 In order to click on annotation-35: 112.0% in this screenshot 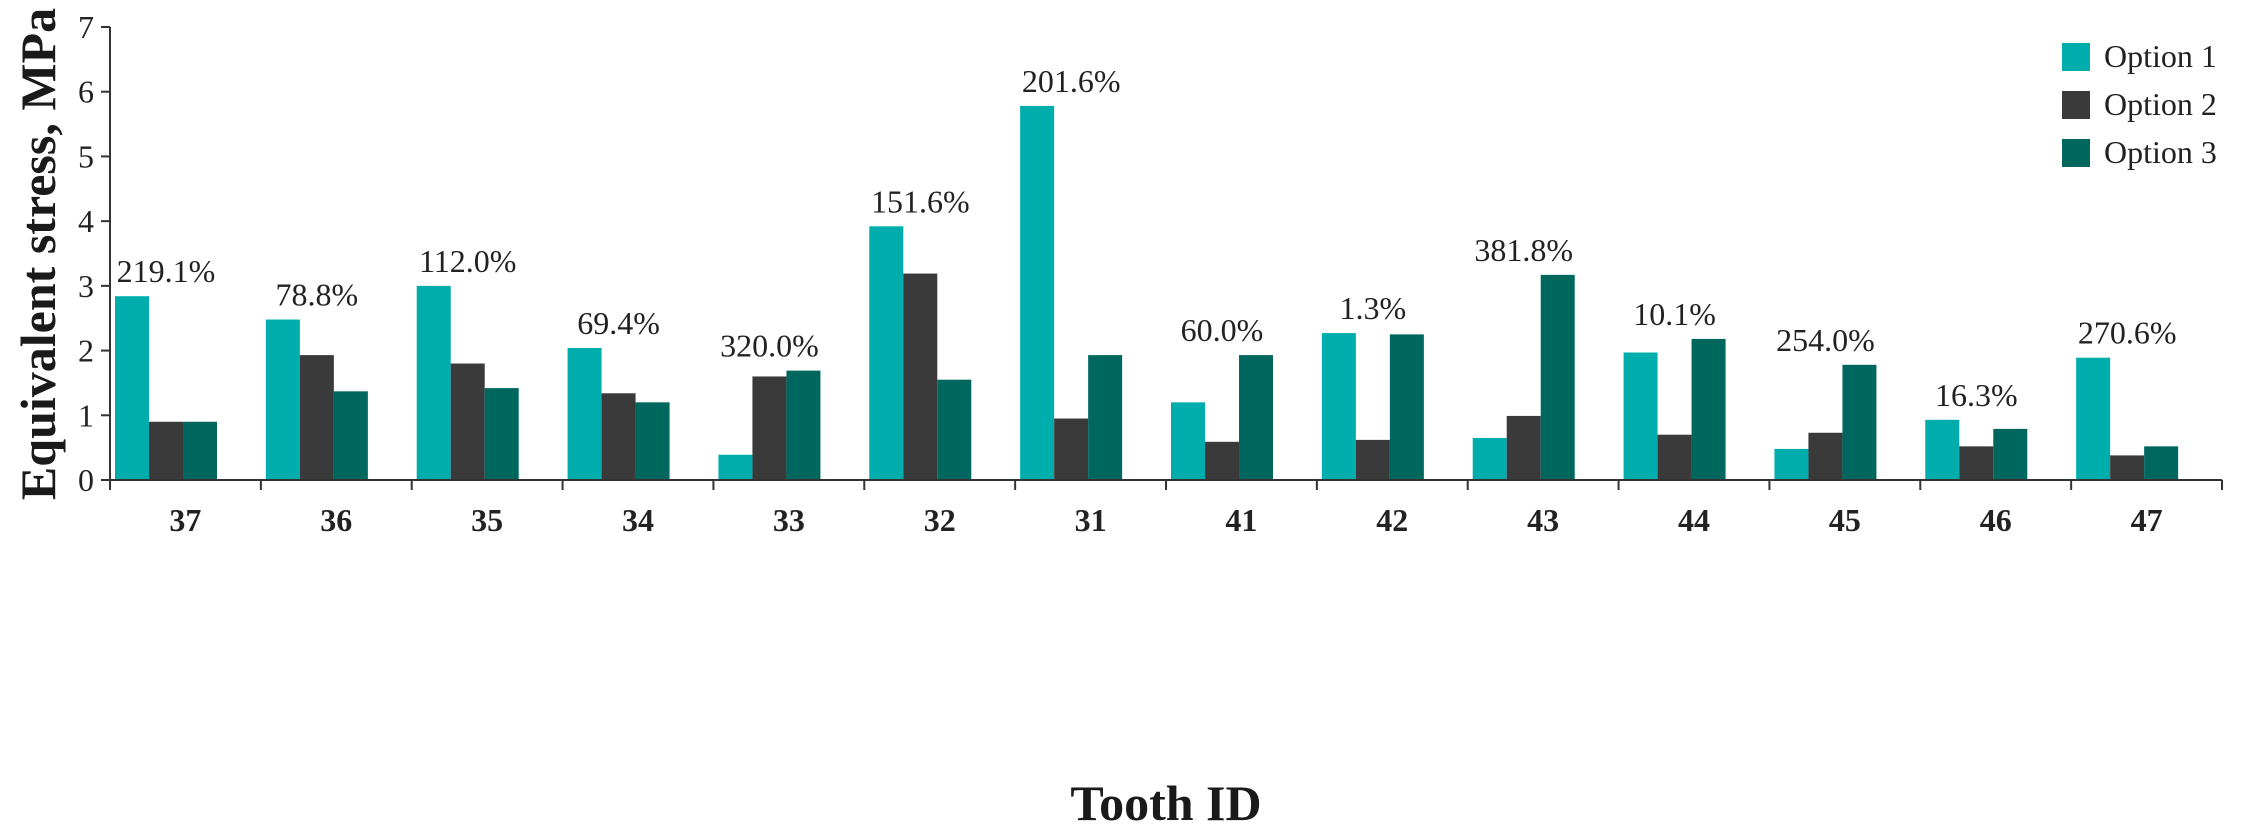, I will do `click(467, 261)`.